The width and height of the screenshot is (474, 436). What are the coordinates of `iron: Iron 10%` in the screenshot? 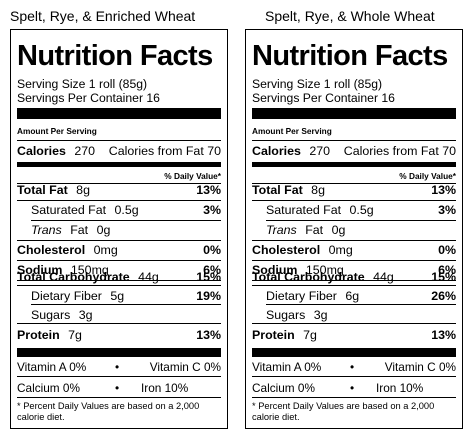 It's located at (400, 388).